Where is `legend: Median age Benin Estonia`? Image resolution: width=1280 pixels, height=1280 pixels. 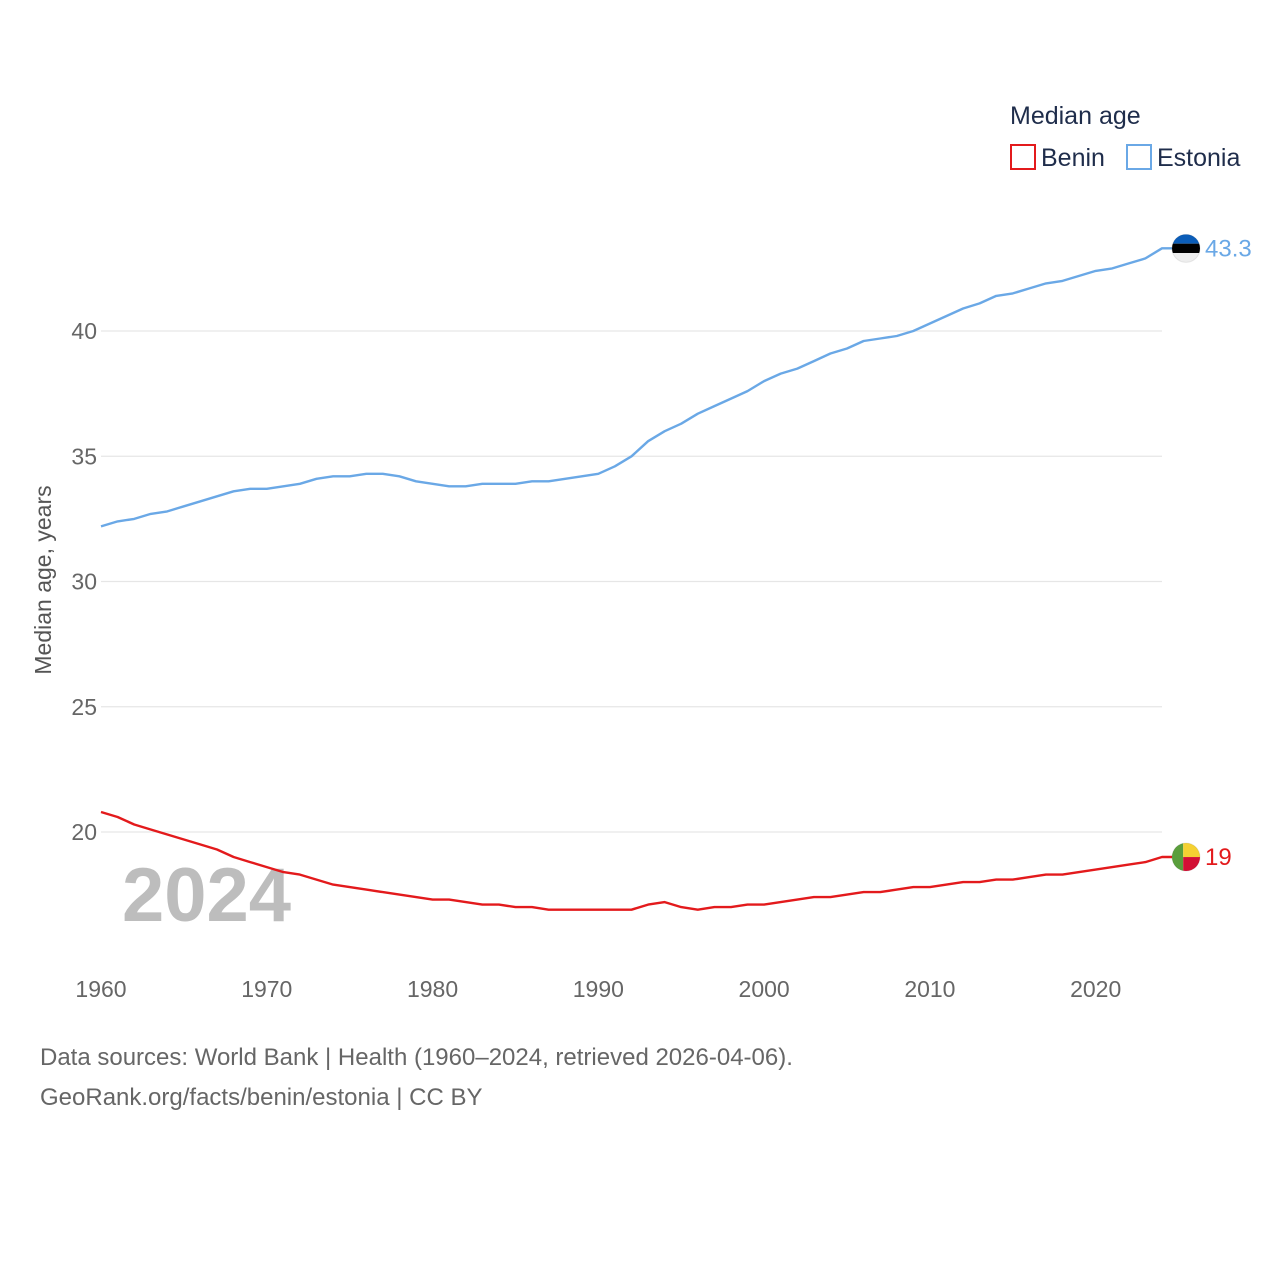 legend: Median age Benin Estonia is located at coordinates (1125, 137).